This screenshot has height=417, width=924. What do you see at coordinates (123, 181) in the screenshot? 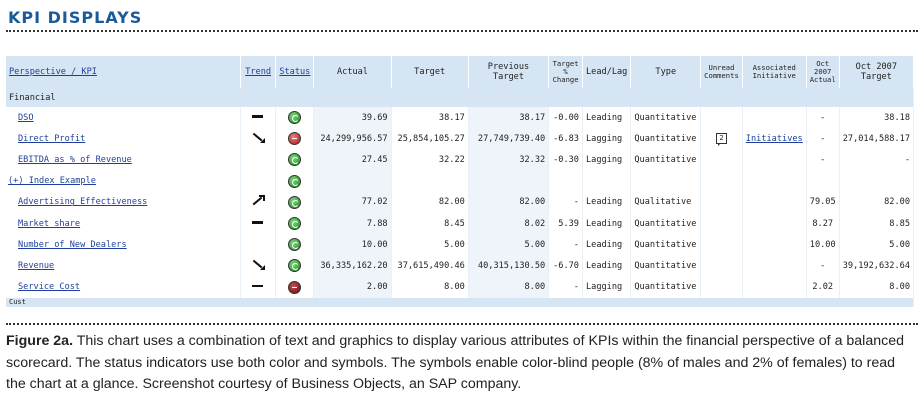
I see `kpi-name-cell: (+) Index Example` at bounding box center [123, 181].